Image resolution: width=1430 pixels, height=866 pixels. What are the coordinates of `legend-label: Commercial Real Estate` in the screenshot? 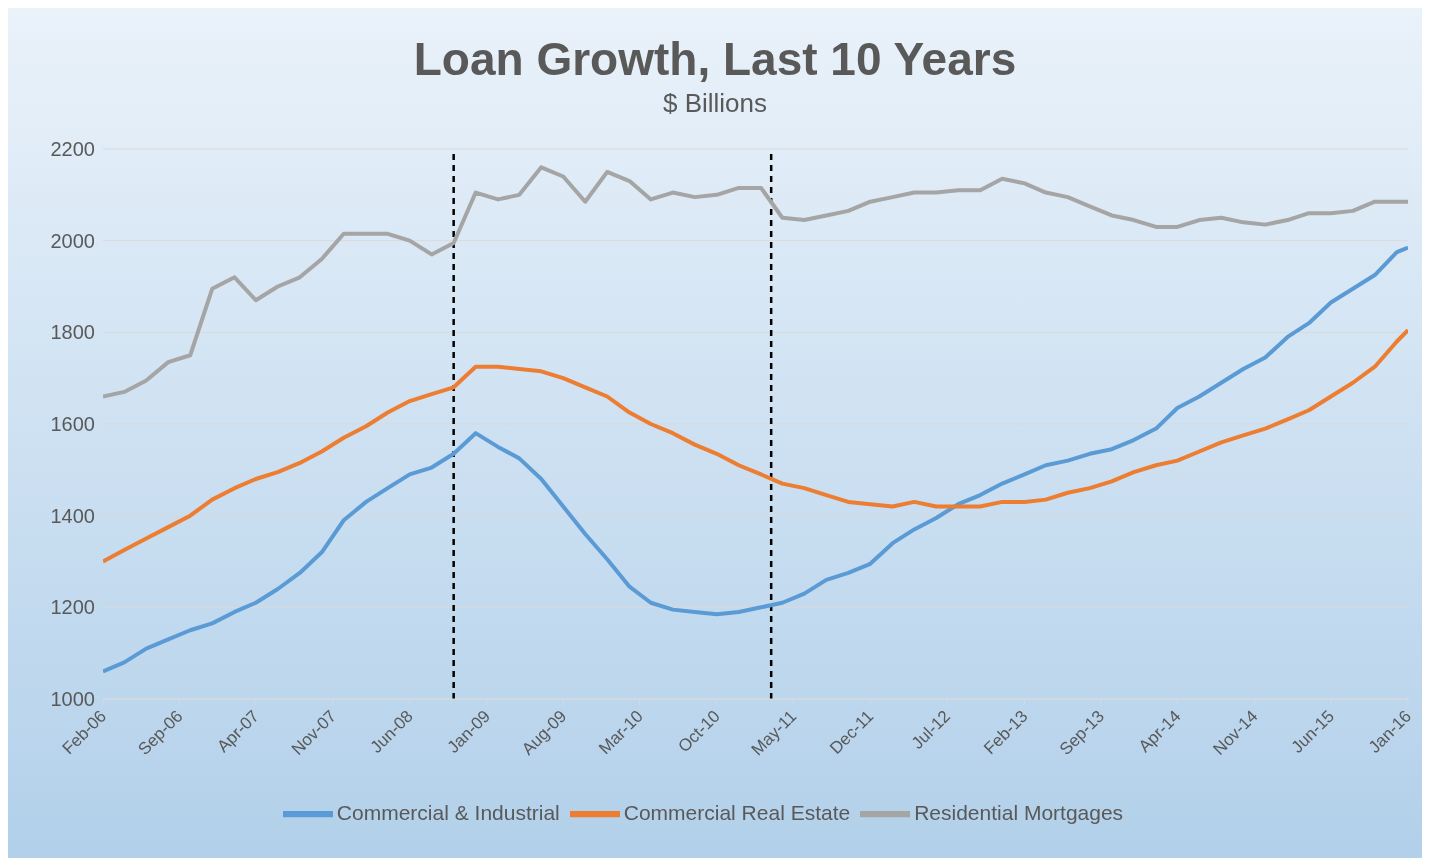 It's located at (737, 812).